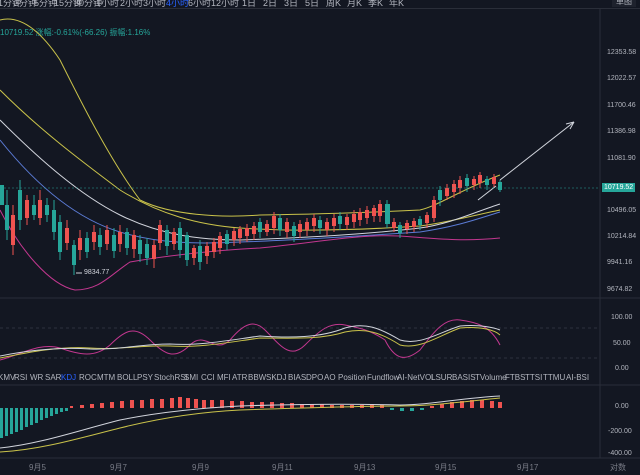 The width and height of the screenshot is (640, 475). Describe the element at coordinates (622, 78) in the screenshot. I see `price-tick: 12022.57` at that location.